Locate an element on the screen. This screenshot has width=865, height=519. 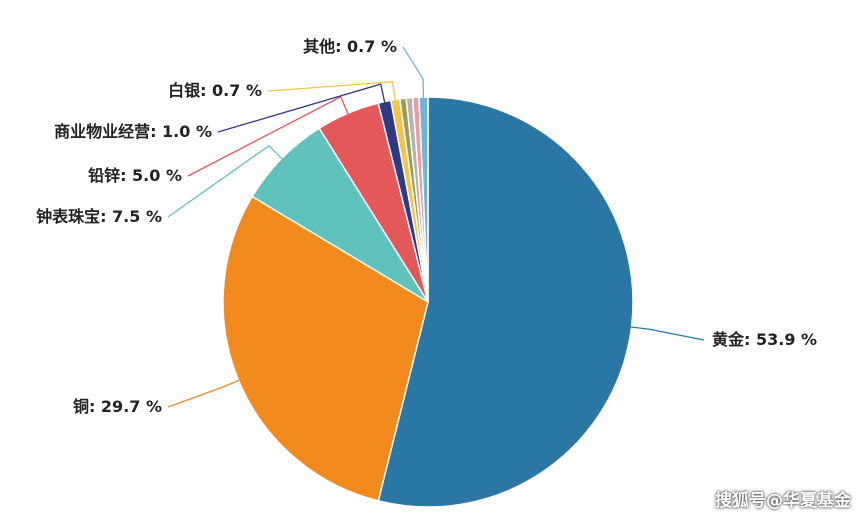
slice-label: 白银0.7 % is located at coordinates (215, 91).